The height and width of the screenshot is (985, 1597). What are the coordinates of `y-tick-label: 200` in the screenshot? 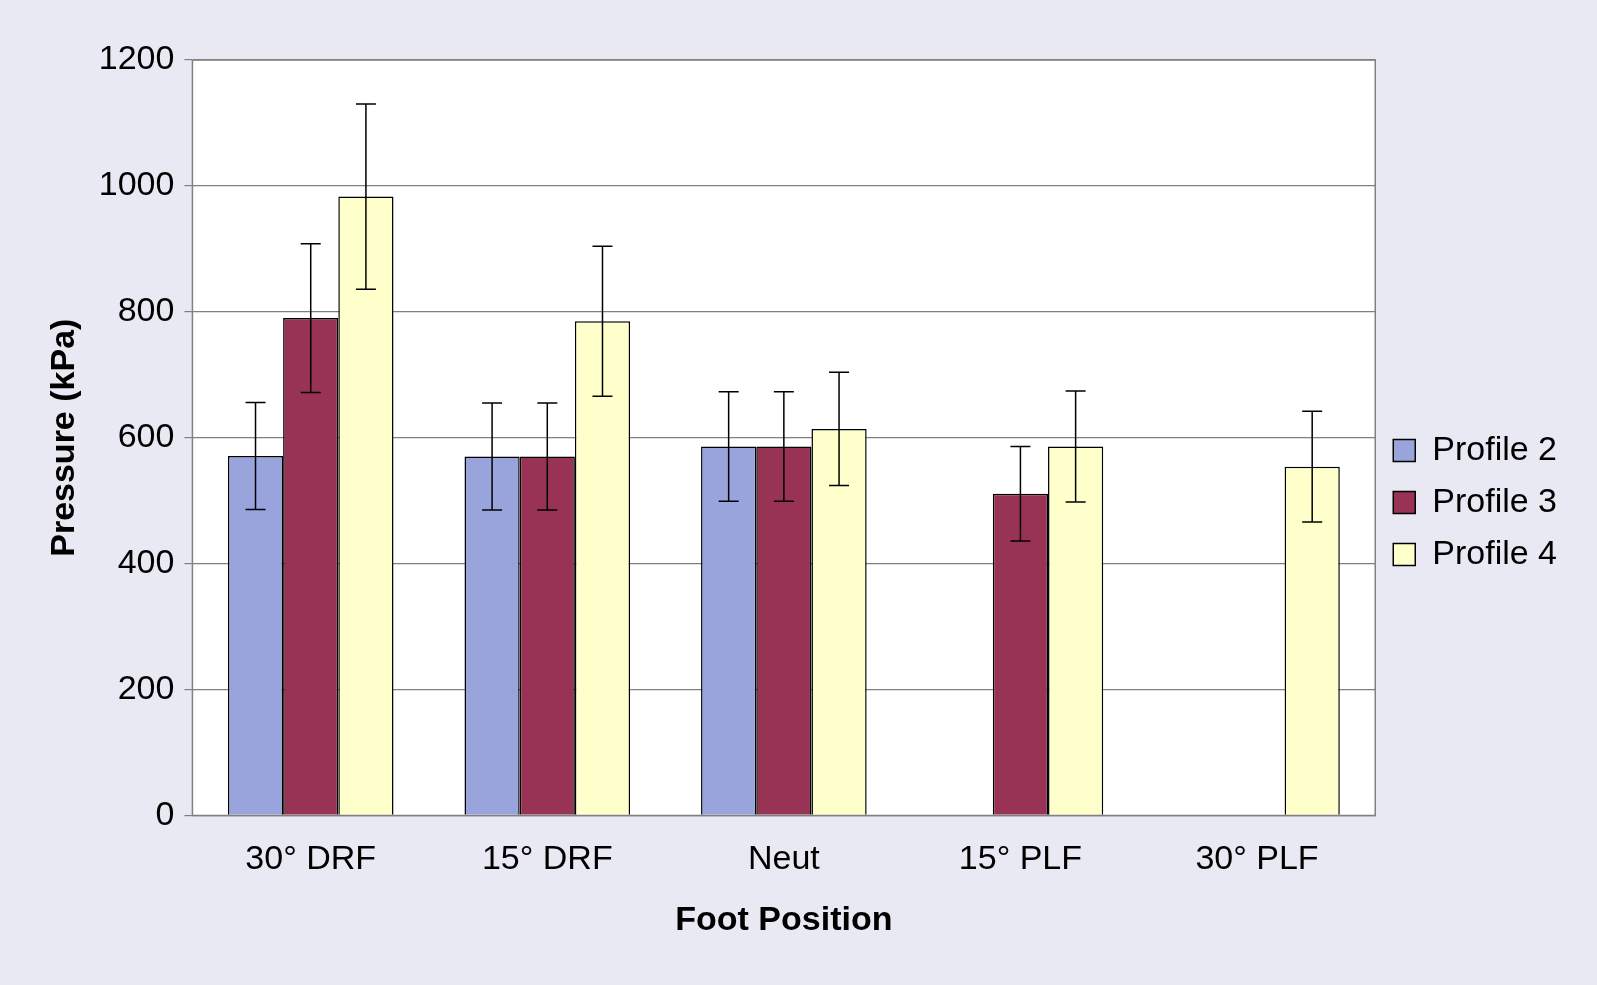 It's located at (146, 686).